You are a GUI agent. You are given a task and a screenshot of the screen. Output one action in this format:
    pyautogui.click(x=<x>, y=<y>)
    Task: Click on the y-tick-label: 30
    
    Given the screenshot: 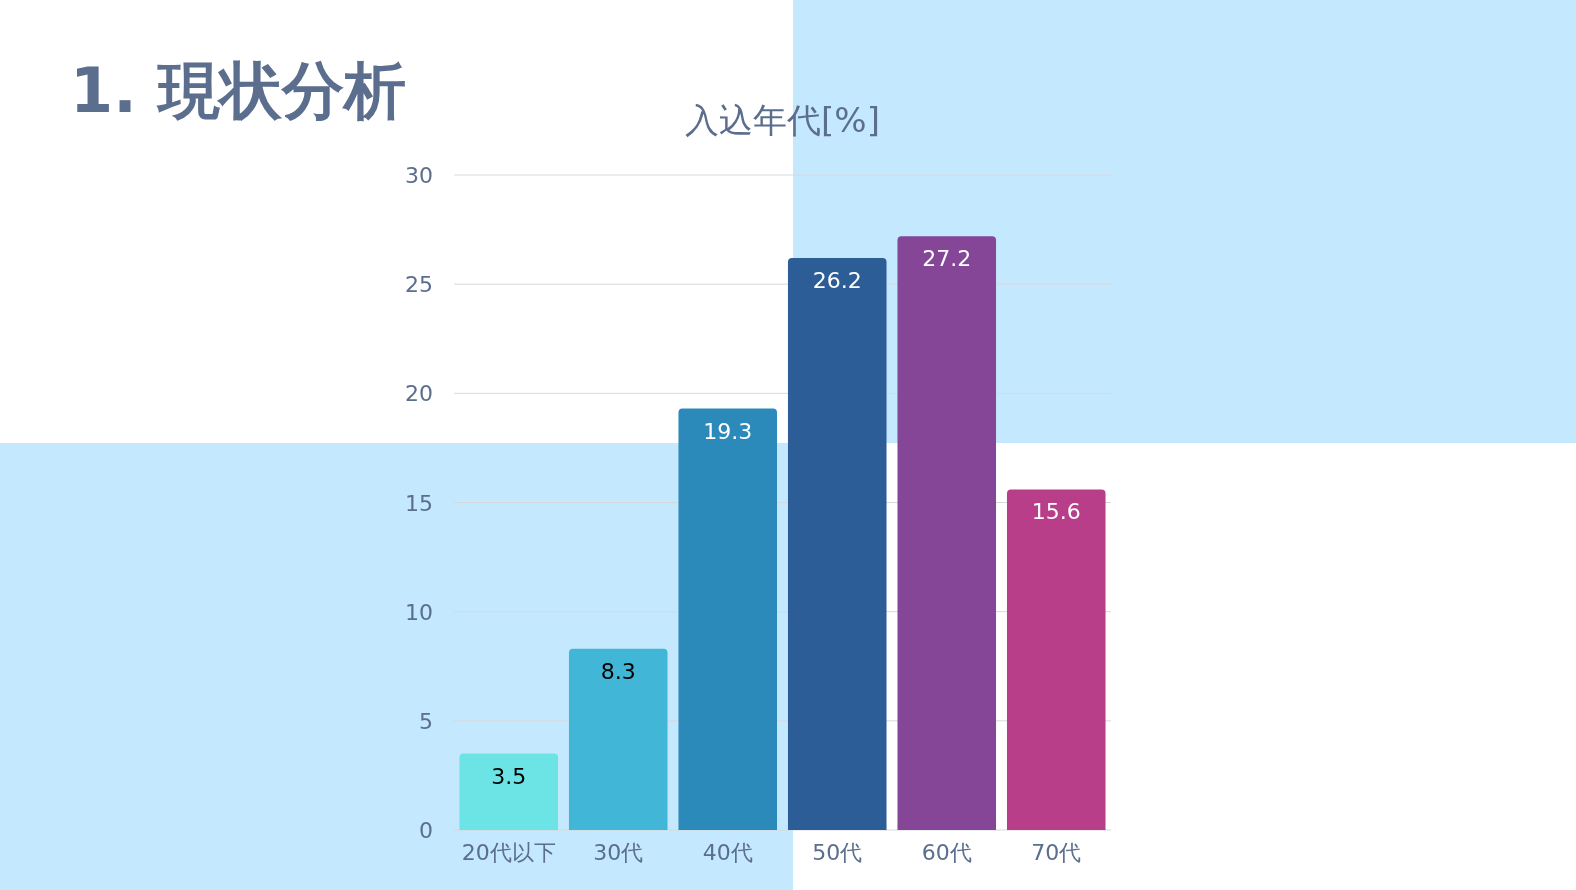 What is the action you would take?
    pyautogui.click(x=419, y=175)
    